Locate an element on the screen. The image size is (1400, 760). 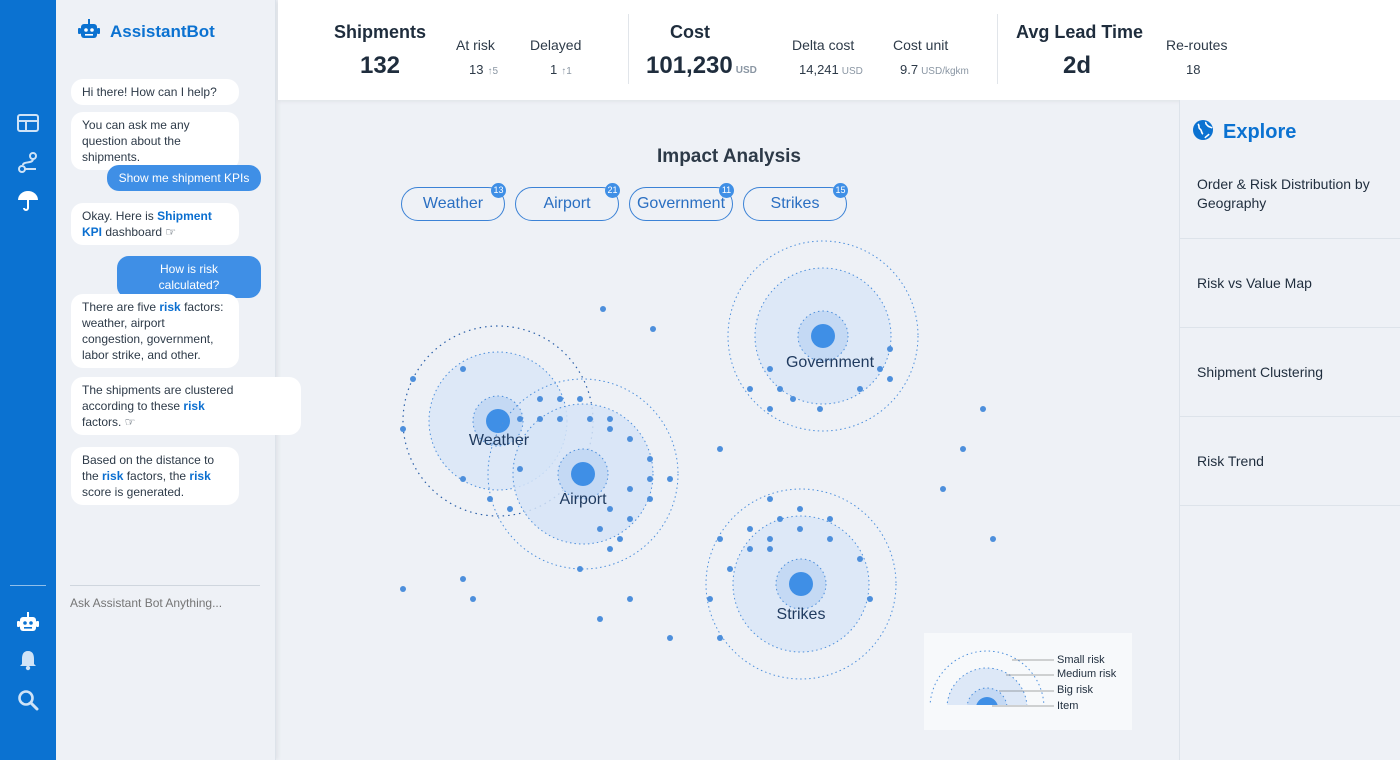
count-badge: 21 is located at coordinates (612, 190).